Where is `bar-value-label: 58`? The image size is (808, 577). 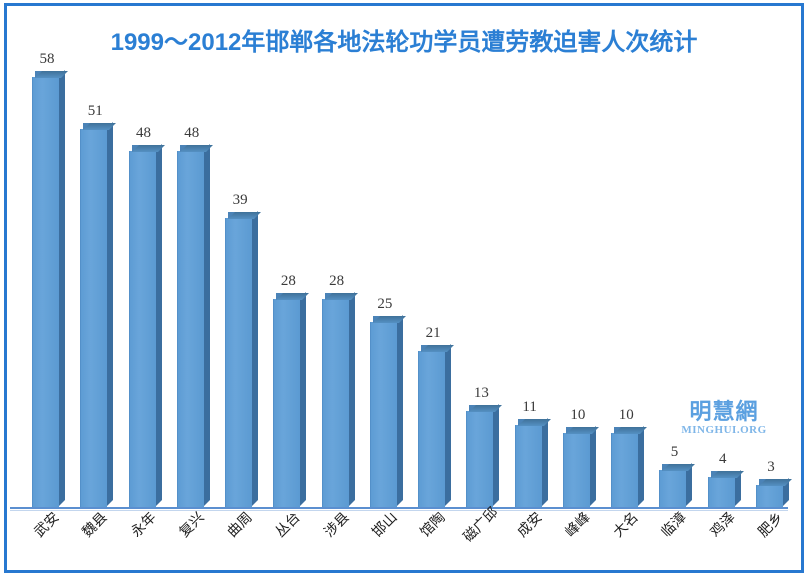 bar-value-label: 58 is located at coordinates (47, 59).